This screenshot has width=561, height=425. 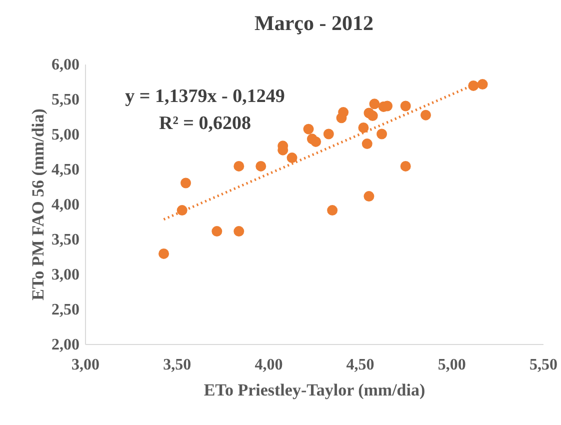 I want to click on annotation: R² = 0,6208, so click(x=205, y=123).